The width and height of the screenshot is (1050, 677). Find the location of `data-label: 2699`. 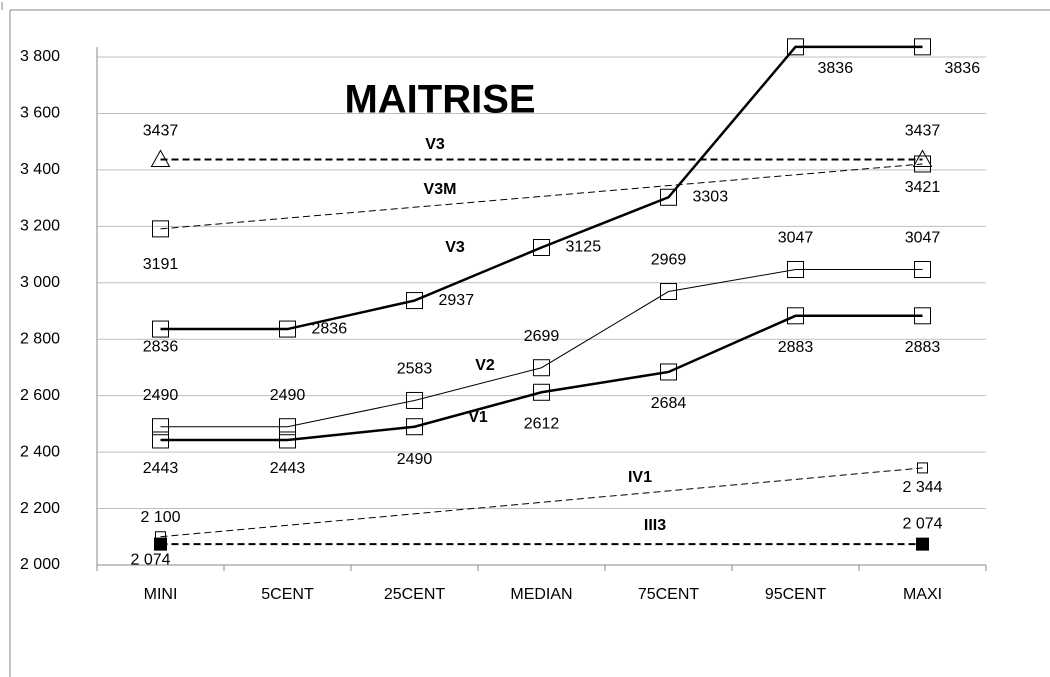

data-label: 2699 is located at coordinates (542, 336).